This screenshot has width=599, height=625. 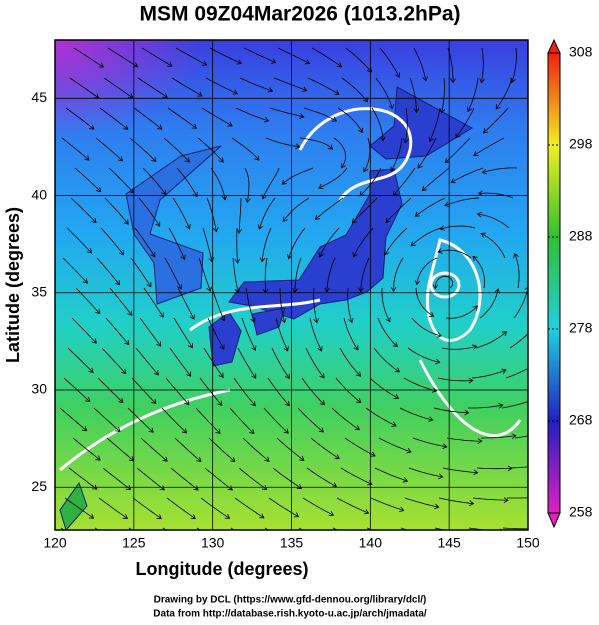 I want to click on x-tick-label: 145, so click(x=449, y=543).